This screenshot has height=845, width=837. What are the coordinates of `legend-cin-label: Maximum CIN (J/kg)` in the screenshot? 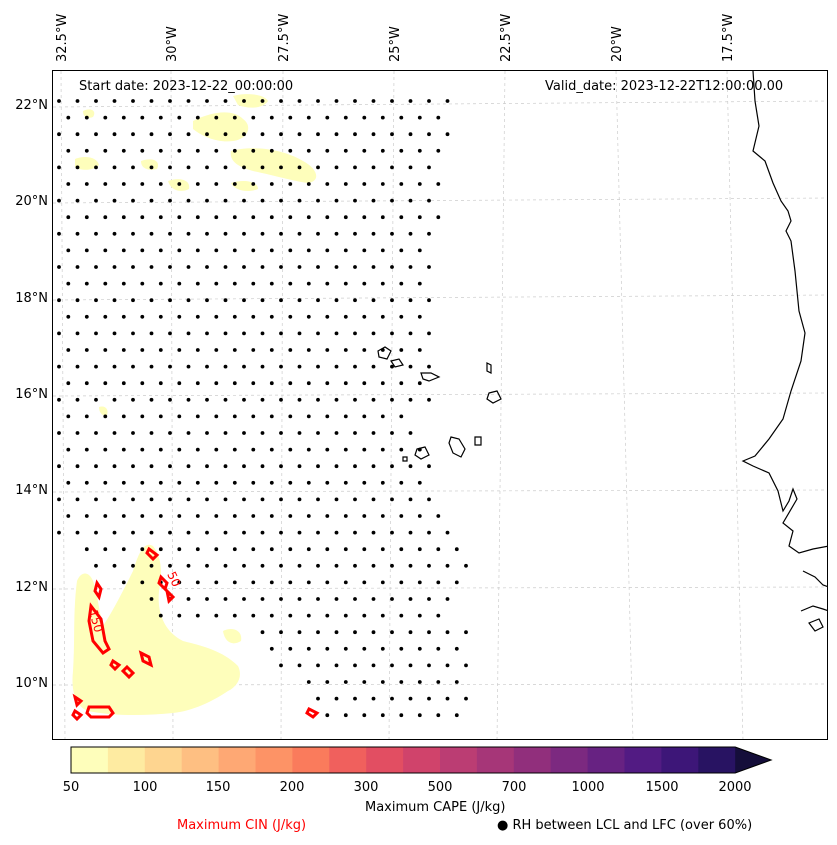 It's located at (242, 825).